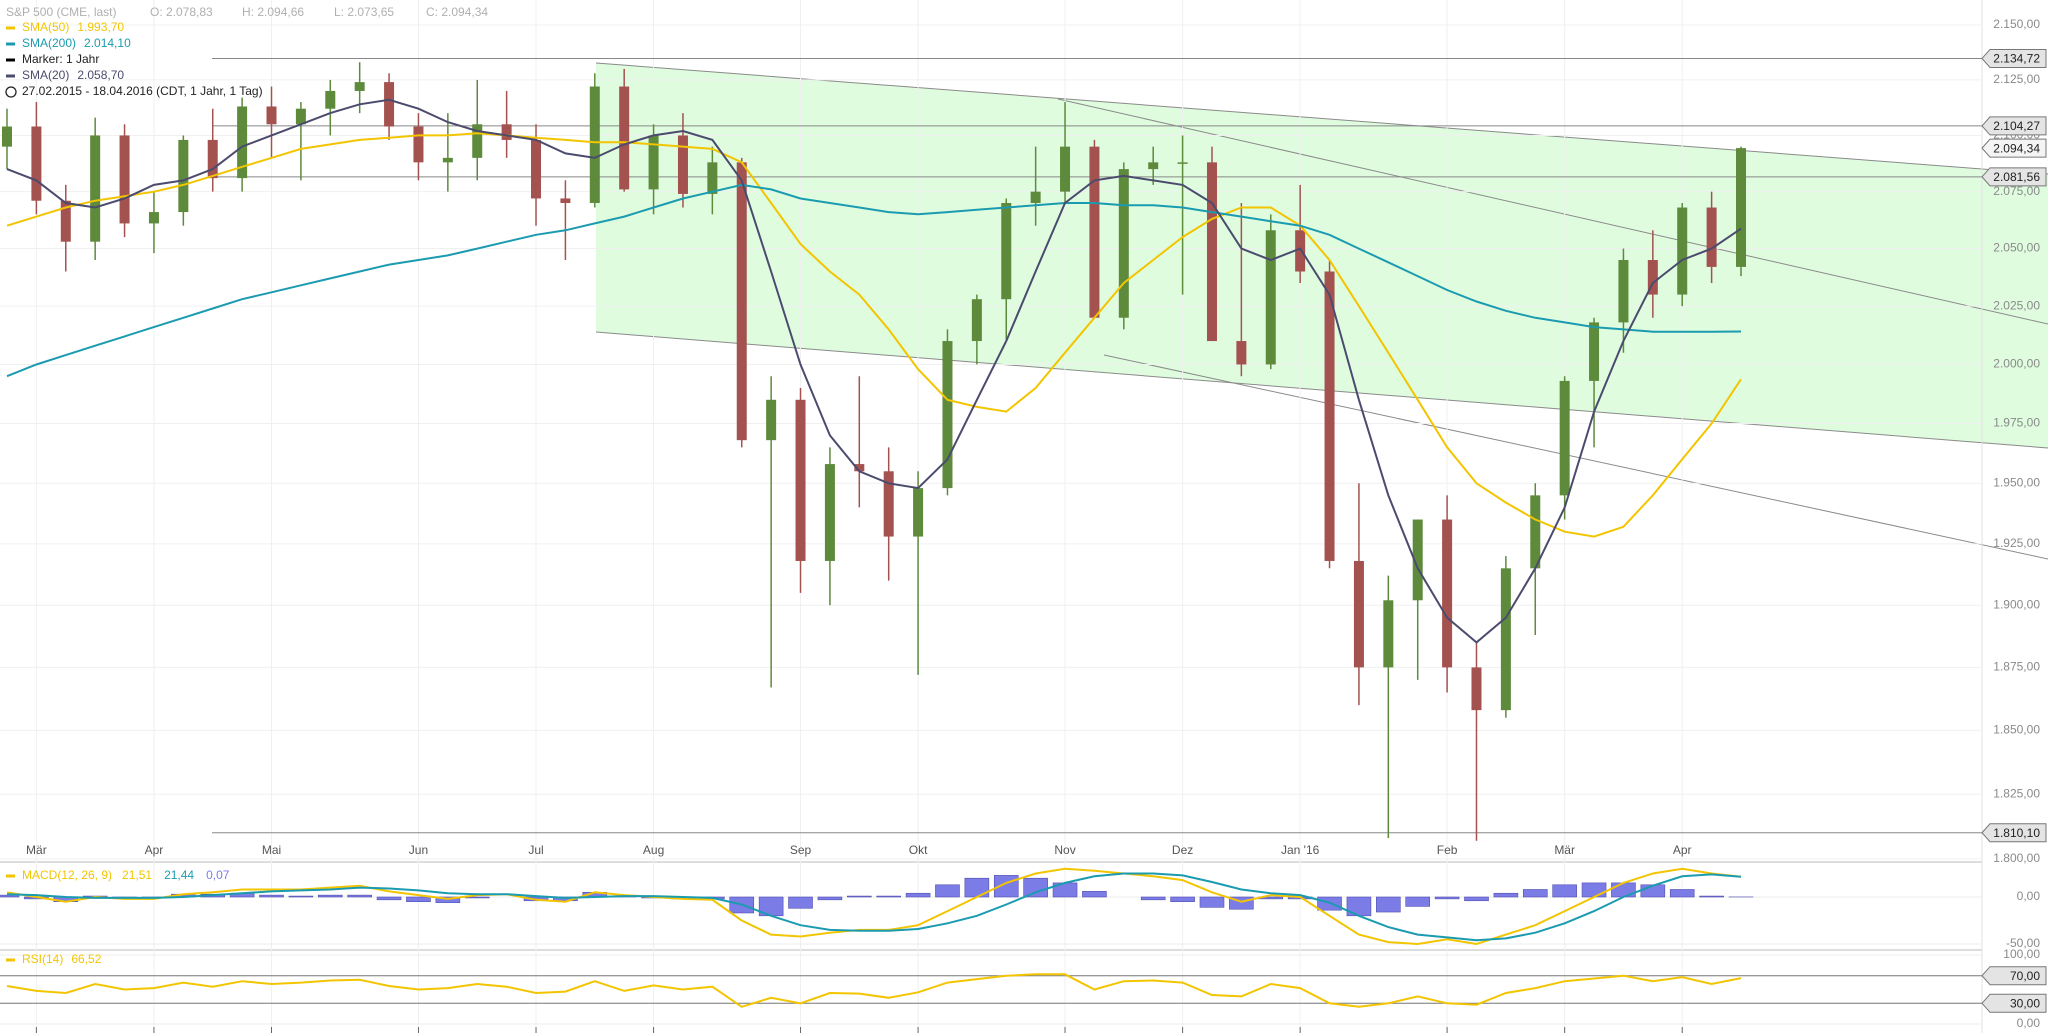 The width and height of the screenshot is (2048, 1033). What do you see at coordinates (874, 990) in the screenshot?
I see `rsi-line` at bounding box center [874, 990].